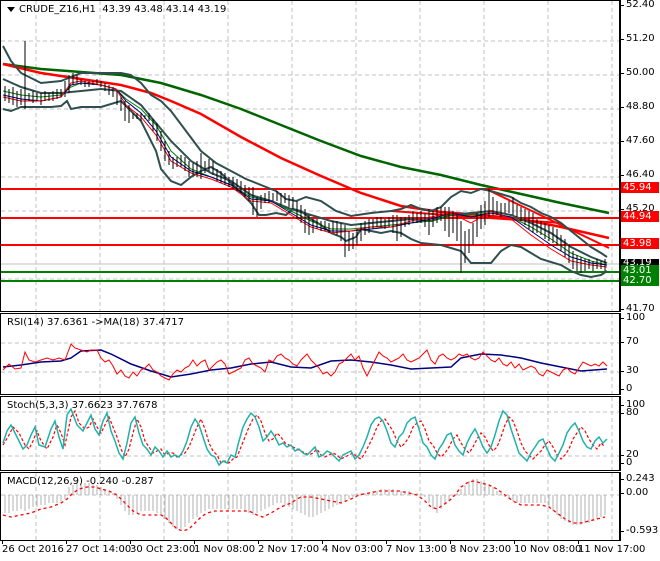 This screenshot has height=561, width=660. Describe the element at coordinates (630, 370) in the screenshot. I see `rsi-tick: 30` at that location.